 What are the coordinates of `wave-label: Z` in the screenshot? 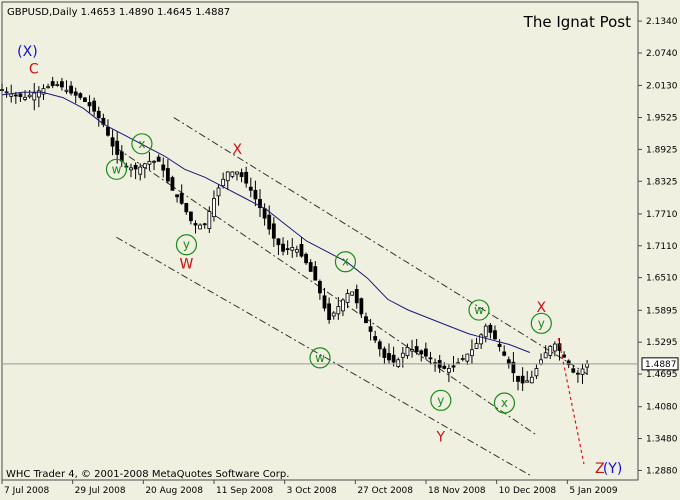 It's located at (600, 469).